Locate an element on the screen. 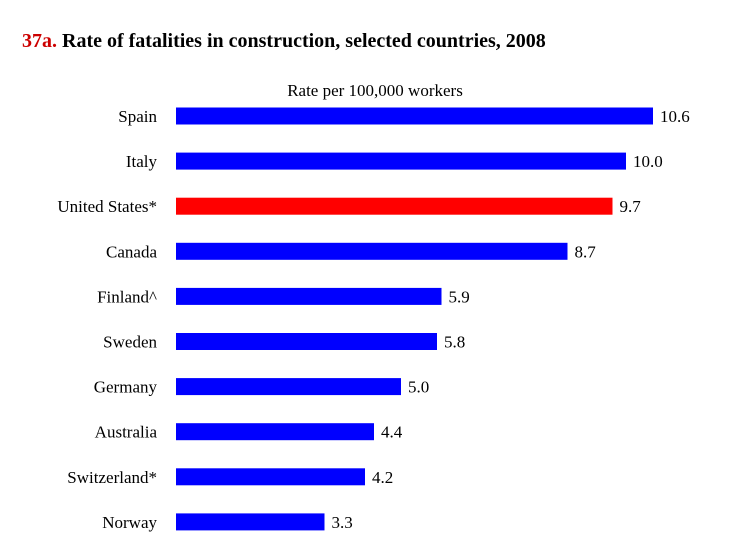 The width and height of the screenshot is (754, 548). data-label-switzerland: 4.2 is located at coordinates (382, 477).